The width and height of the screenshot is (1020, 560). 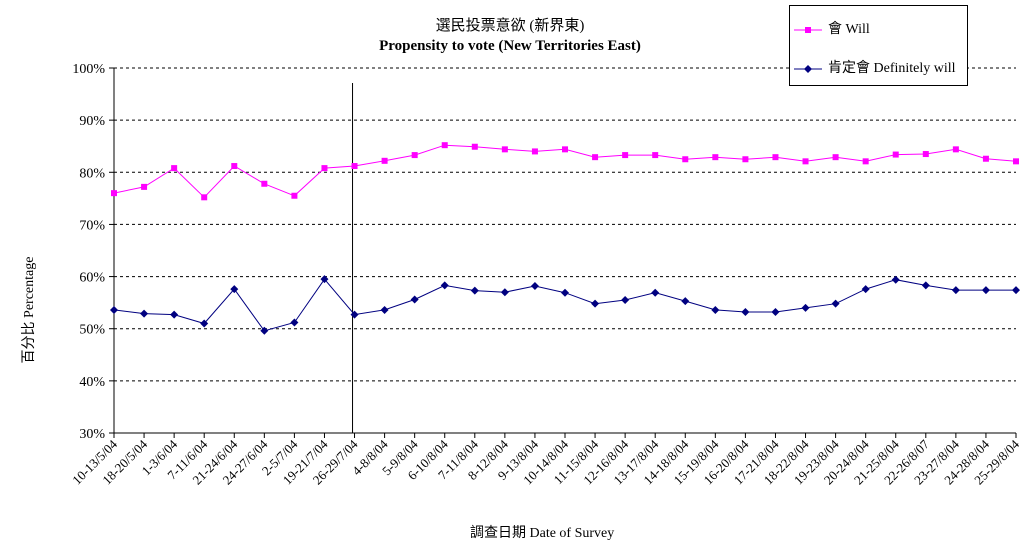 What do you see at coordinates (92, 173) in the screenshot?
I see `y-tick-label: 80%` at bounding box center [92, 173].